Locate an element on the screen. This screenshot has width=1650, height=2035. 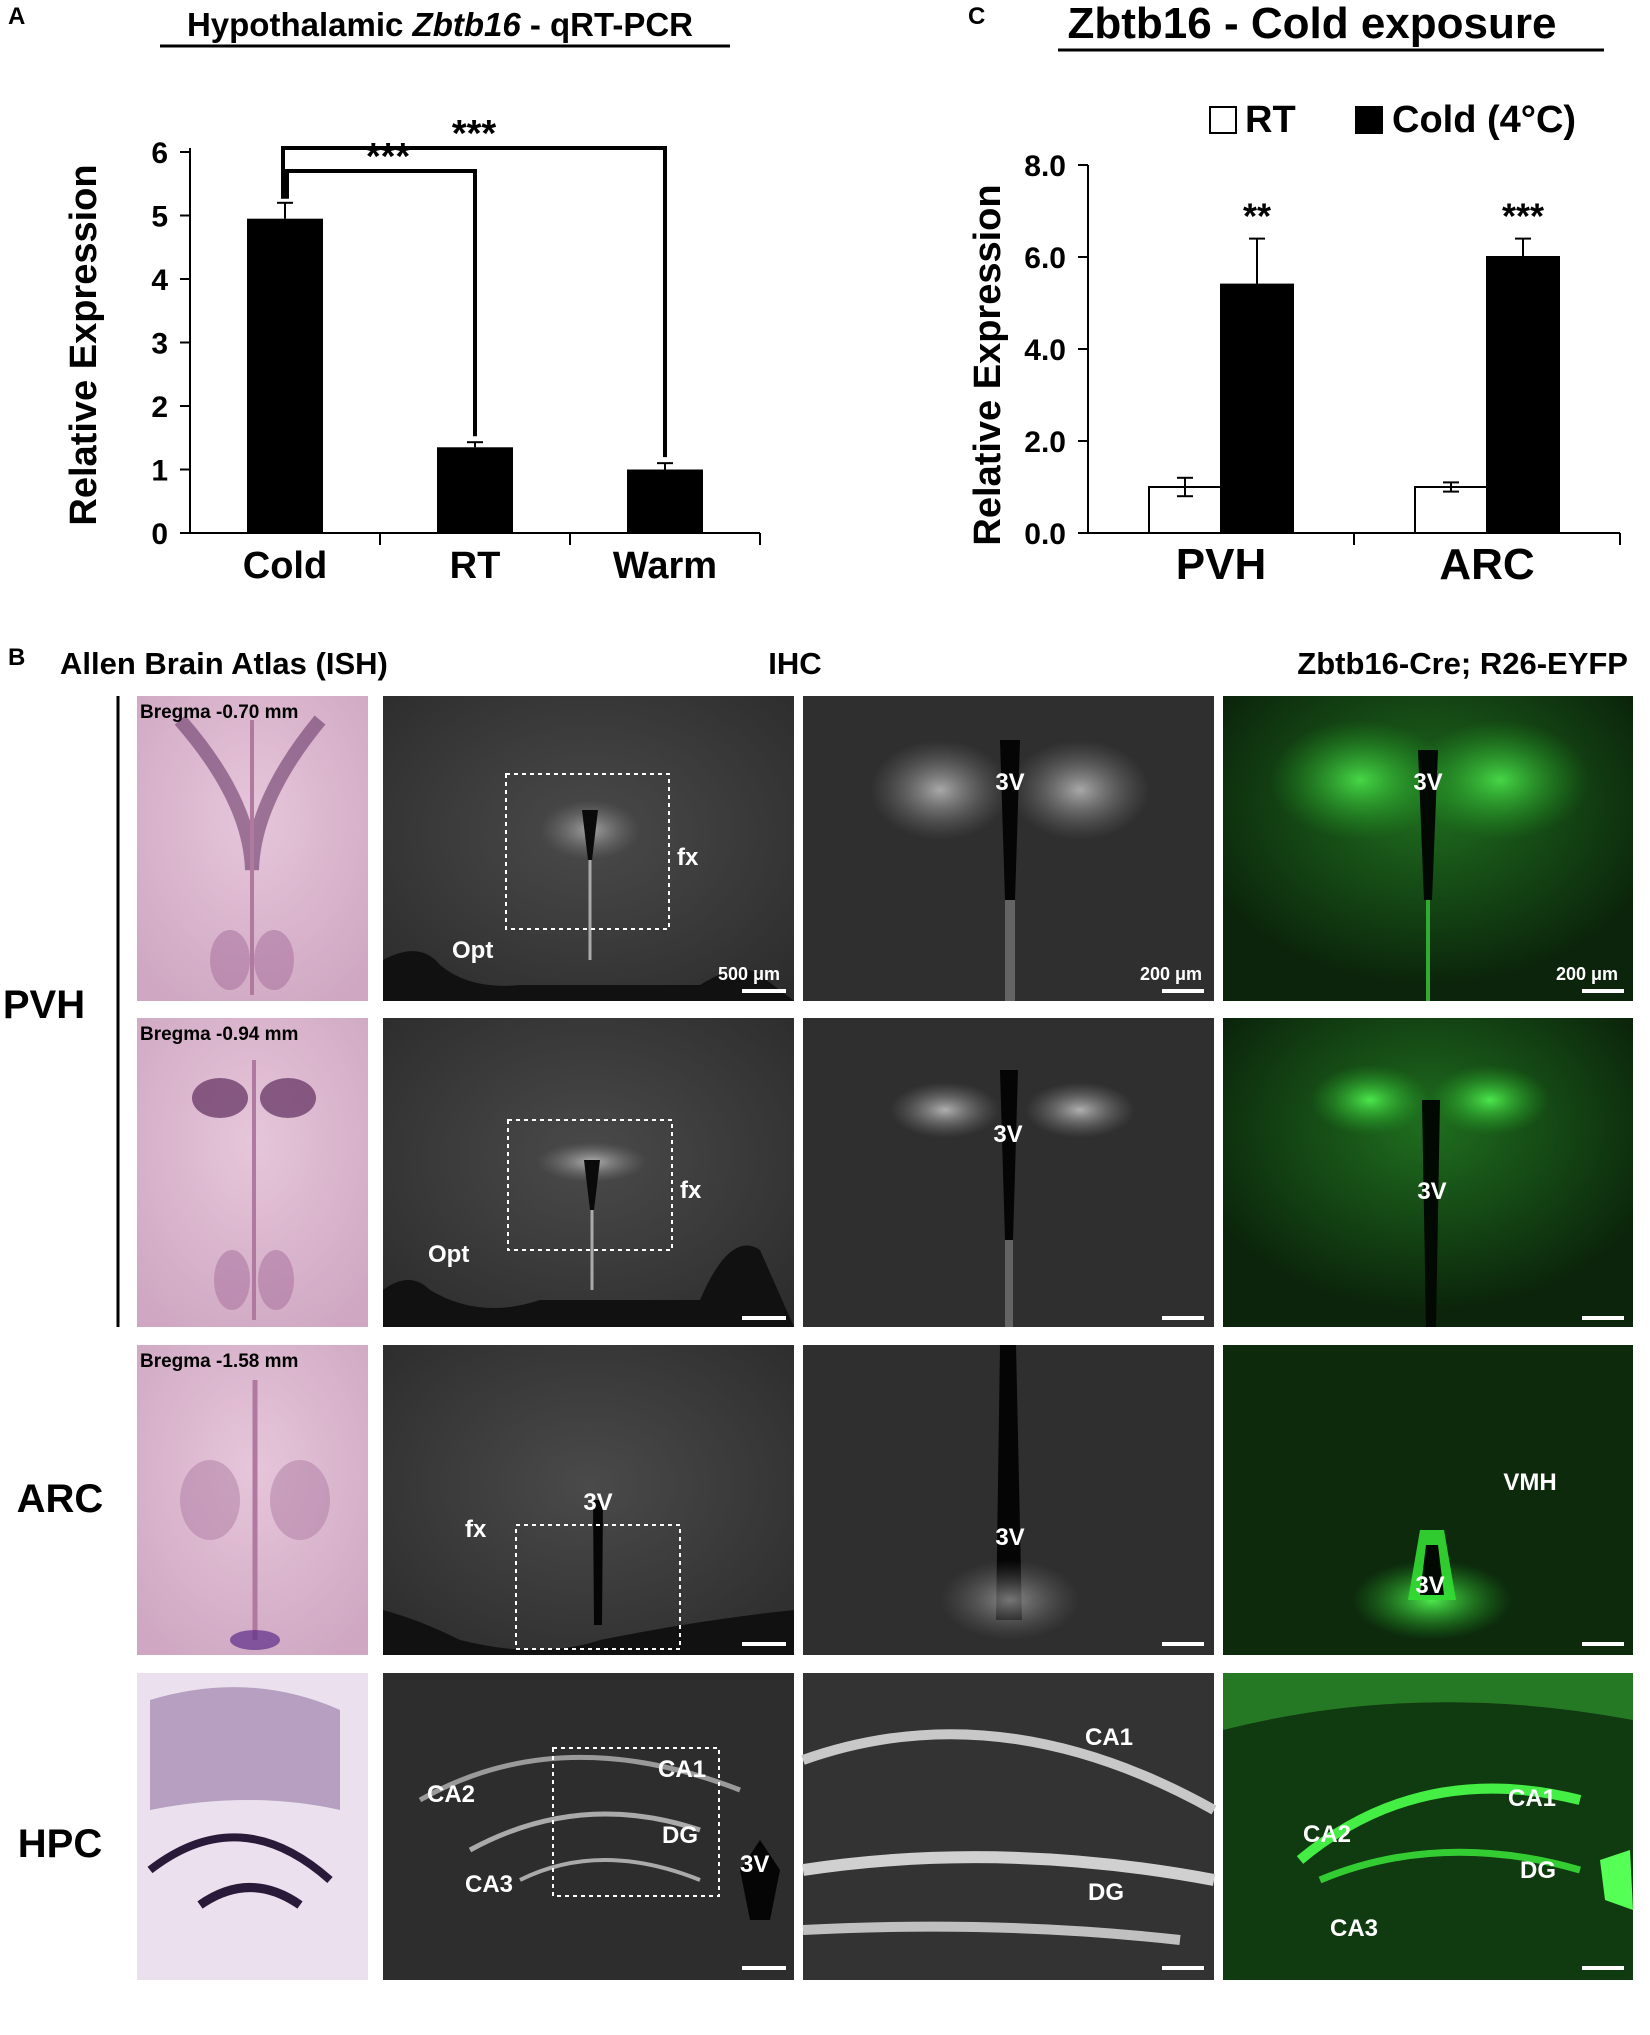
legend-c: RT Cold (4°C) is located at coordinates (1392, 120).